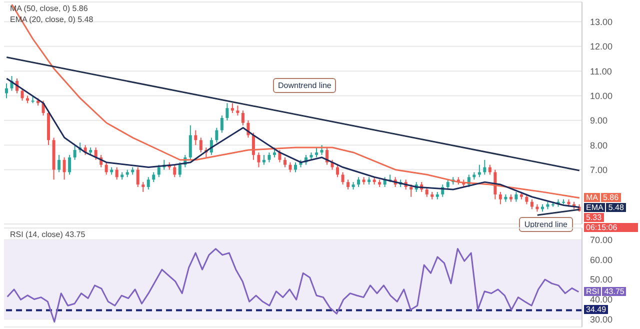  Describe the element at coordinates (614, 291) in the screenshot. I see `text: 43.75` at that location.